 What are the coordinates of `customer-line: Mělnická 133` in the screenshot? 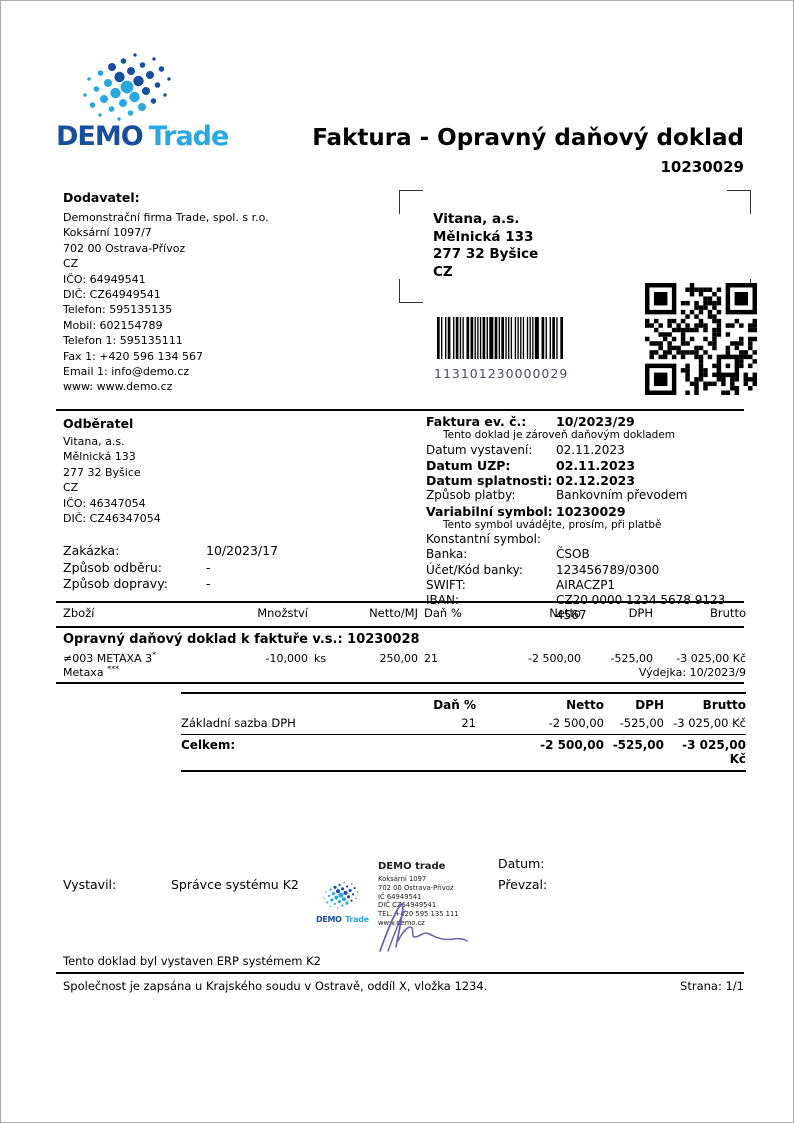 It's located at (99, 457).